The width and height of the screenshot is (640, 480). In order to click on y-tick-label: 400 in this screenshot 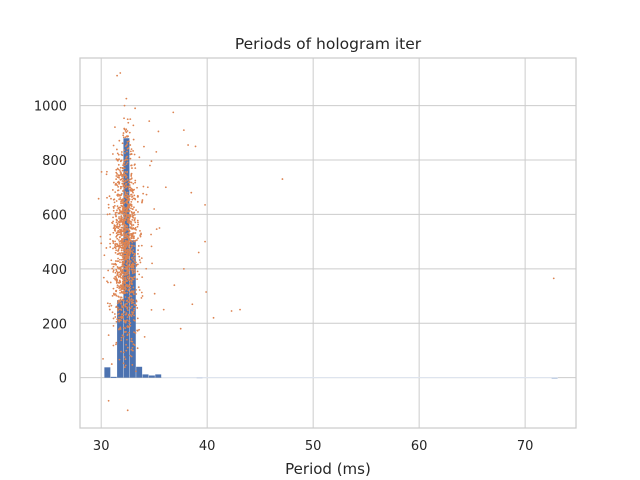, I will do `click(54, 270)`.